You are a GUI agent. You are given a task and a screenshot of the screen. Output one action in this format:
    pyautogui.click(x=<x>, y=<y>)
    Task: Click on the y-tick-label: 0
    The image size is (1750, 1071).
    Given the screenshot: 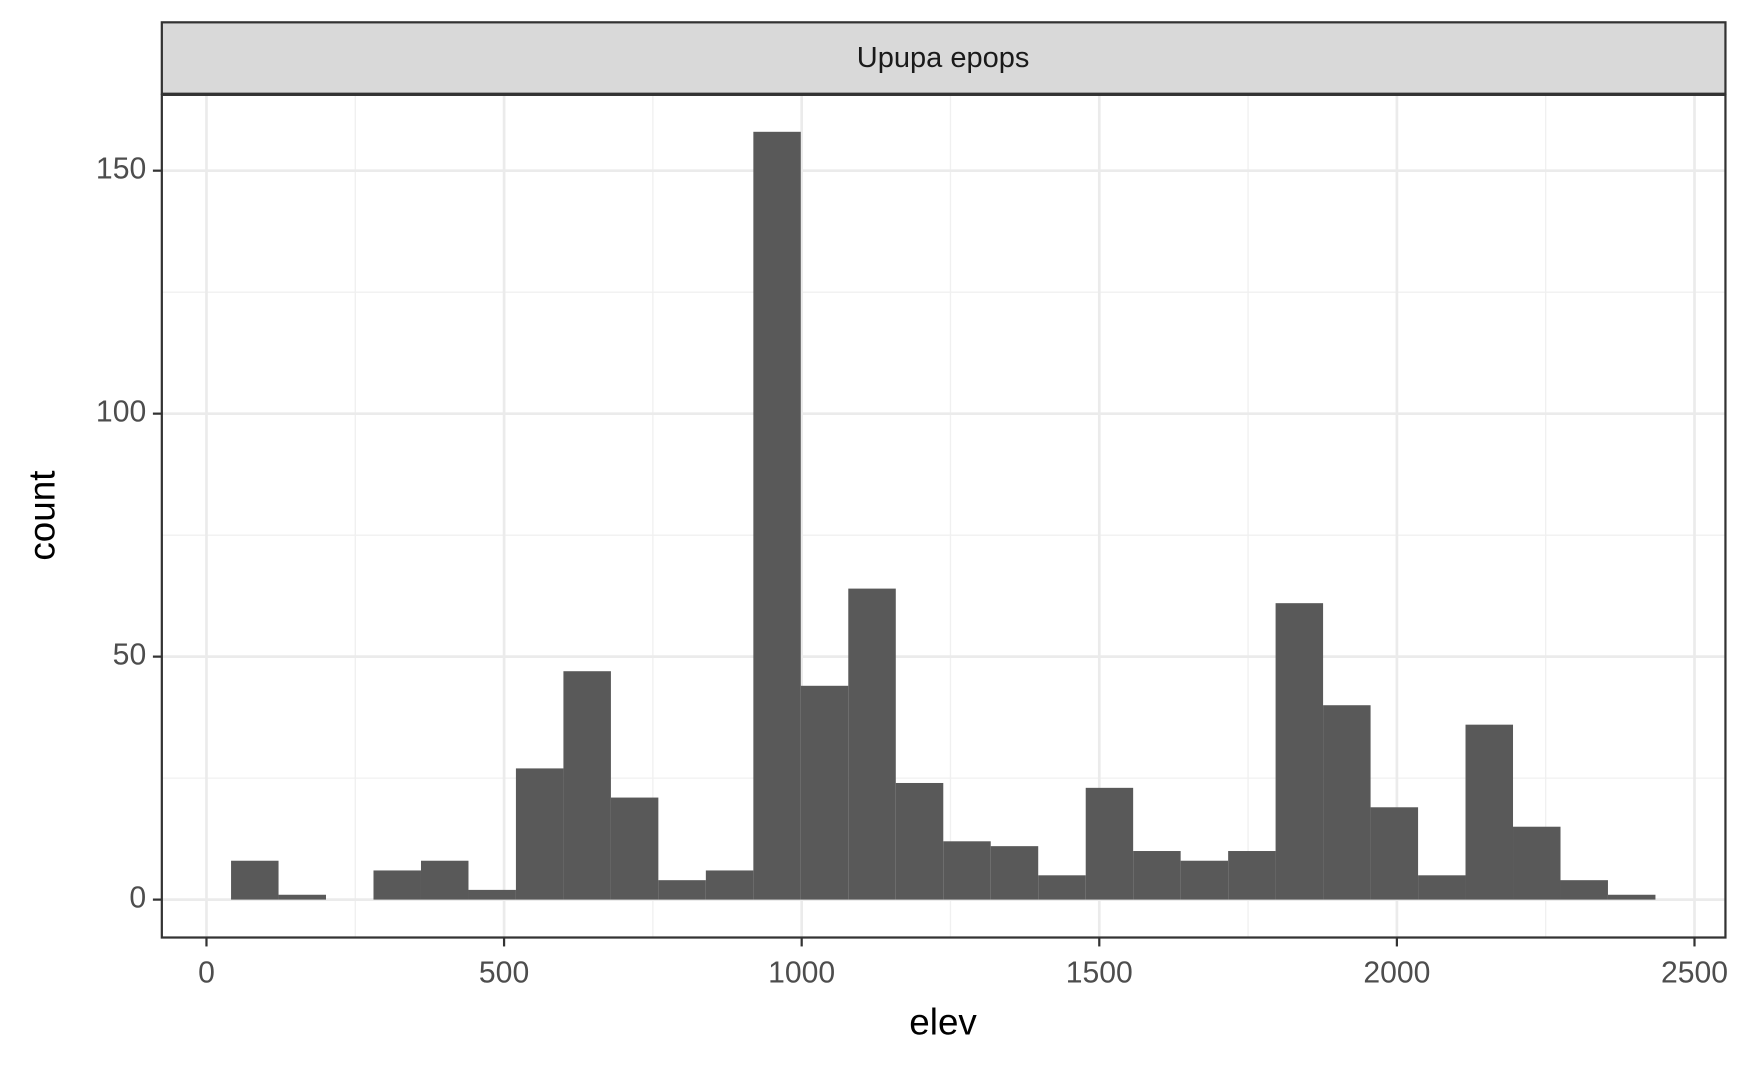 What is the action you would take?
    pyautogui.click(x=137, y=898)
    